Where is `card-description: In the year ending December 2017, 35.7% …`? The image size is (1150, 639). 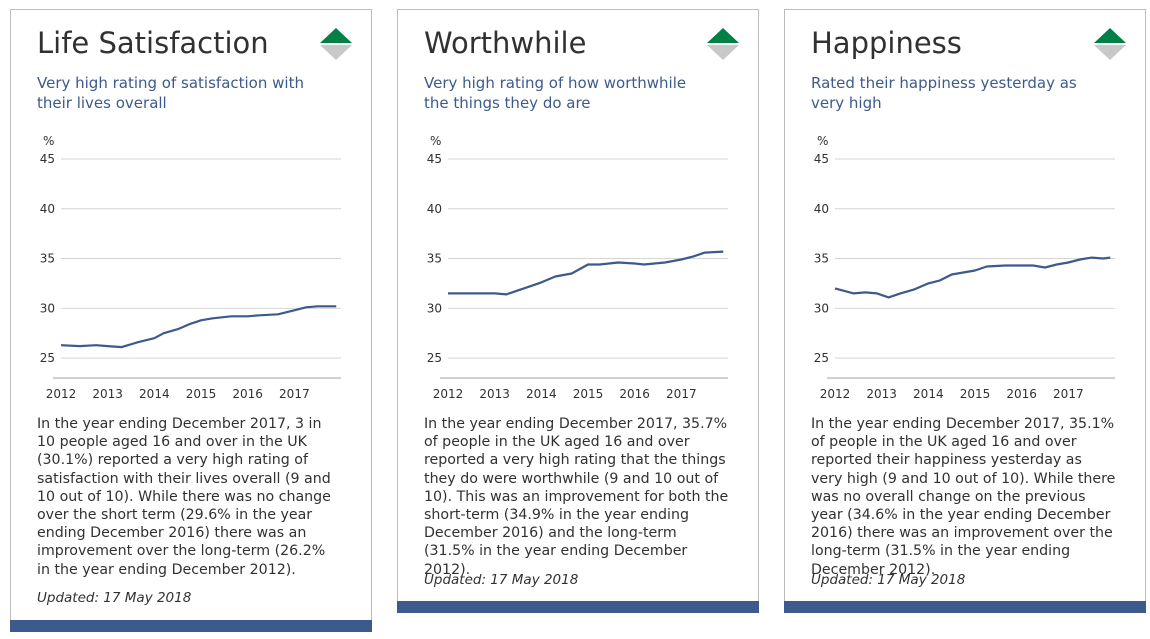
card-description: In the year ending December 2017, 35.7% … is located at coordinates (576, 497).